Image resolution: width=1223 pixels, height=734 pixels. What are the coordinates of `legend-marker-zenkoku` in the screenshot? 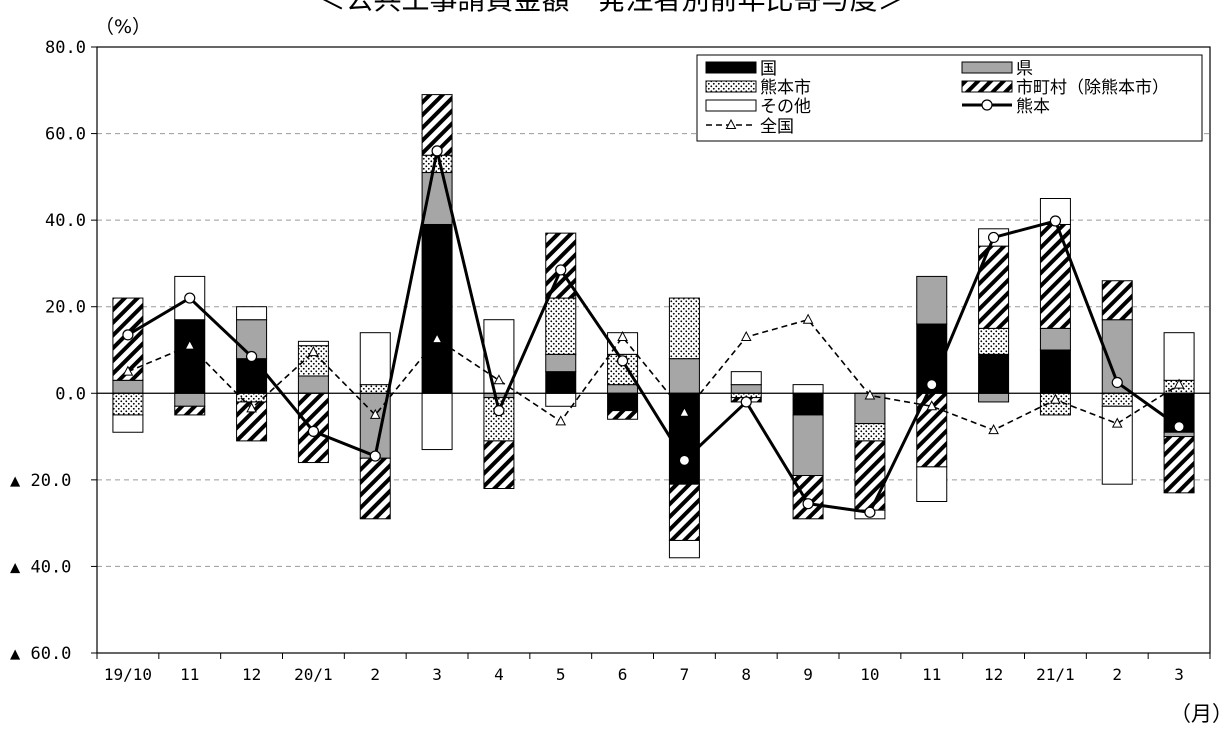 It's located at (731, 123).